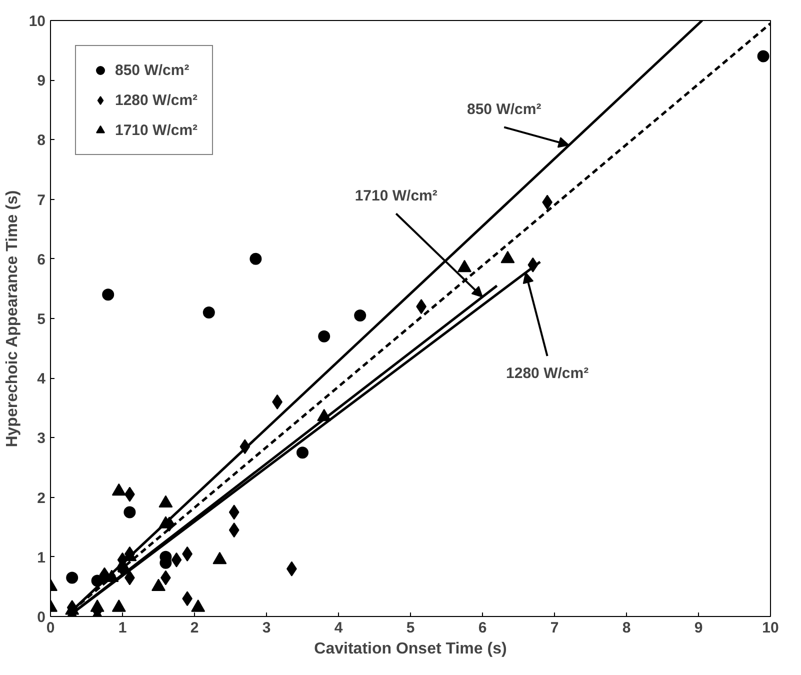  I want to click on x-tick-label: 9, so click(698, 628).